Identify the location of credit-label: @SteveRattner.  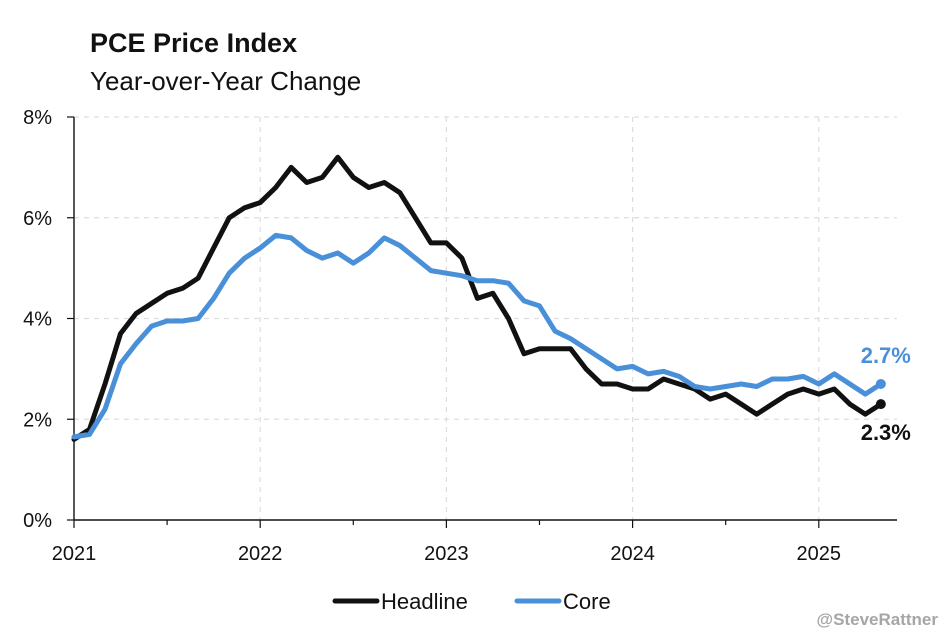
(877, 619).